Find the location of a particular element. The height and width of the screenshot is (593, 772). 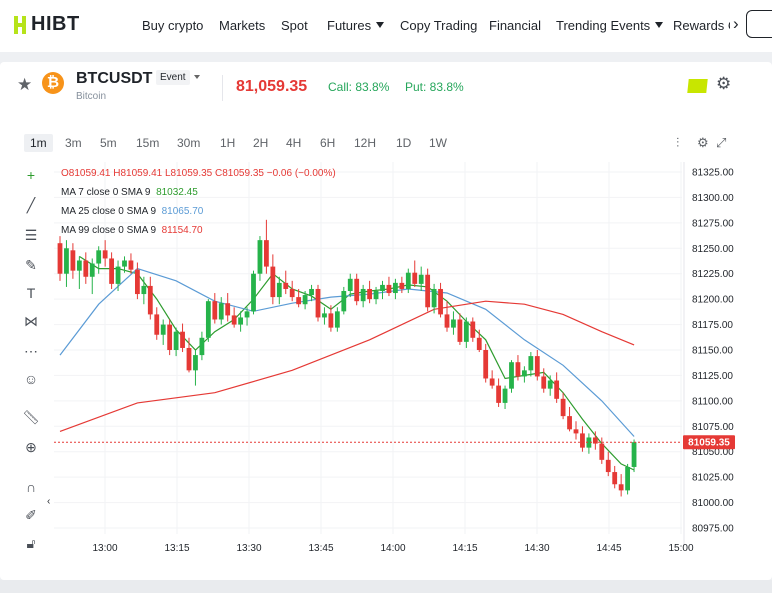

y-tick-label: 81100.00 is located at coordinates (712, 401).